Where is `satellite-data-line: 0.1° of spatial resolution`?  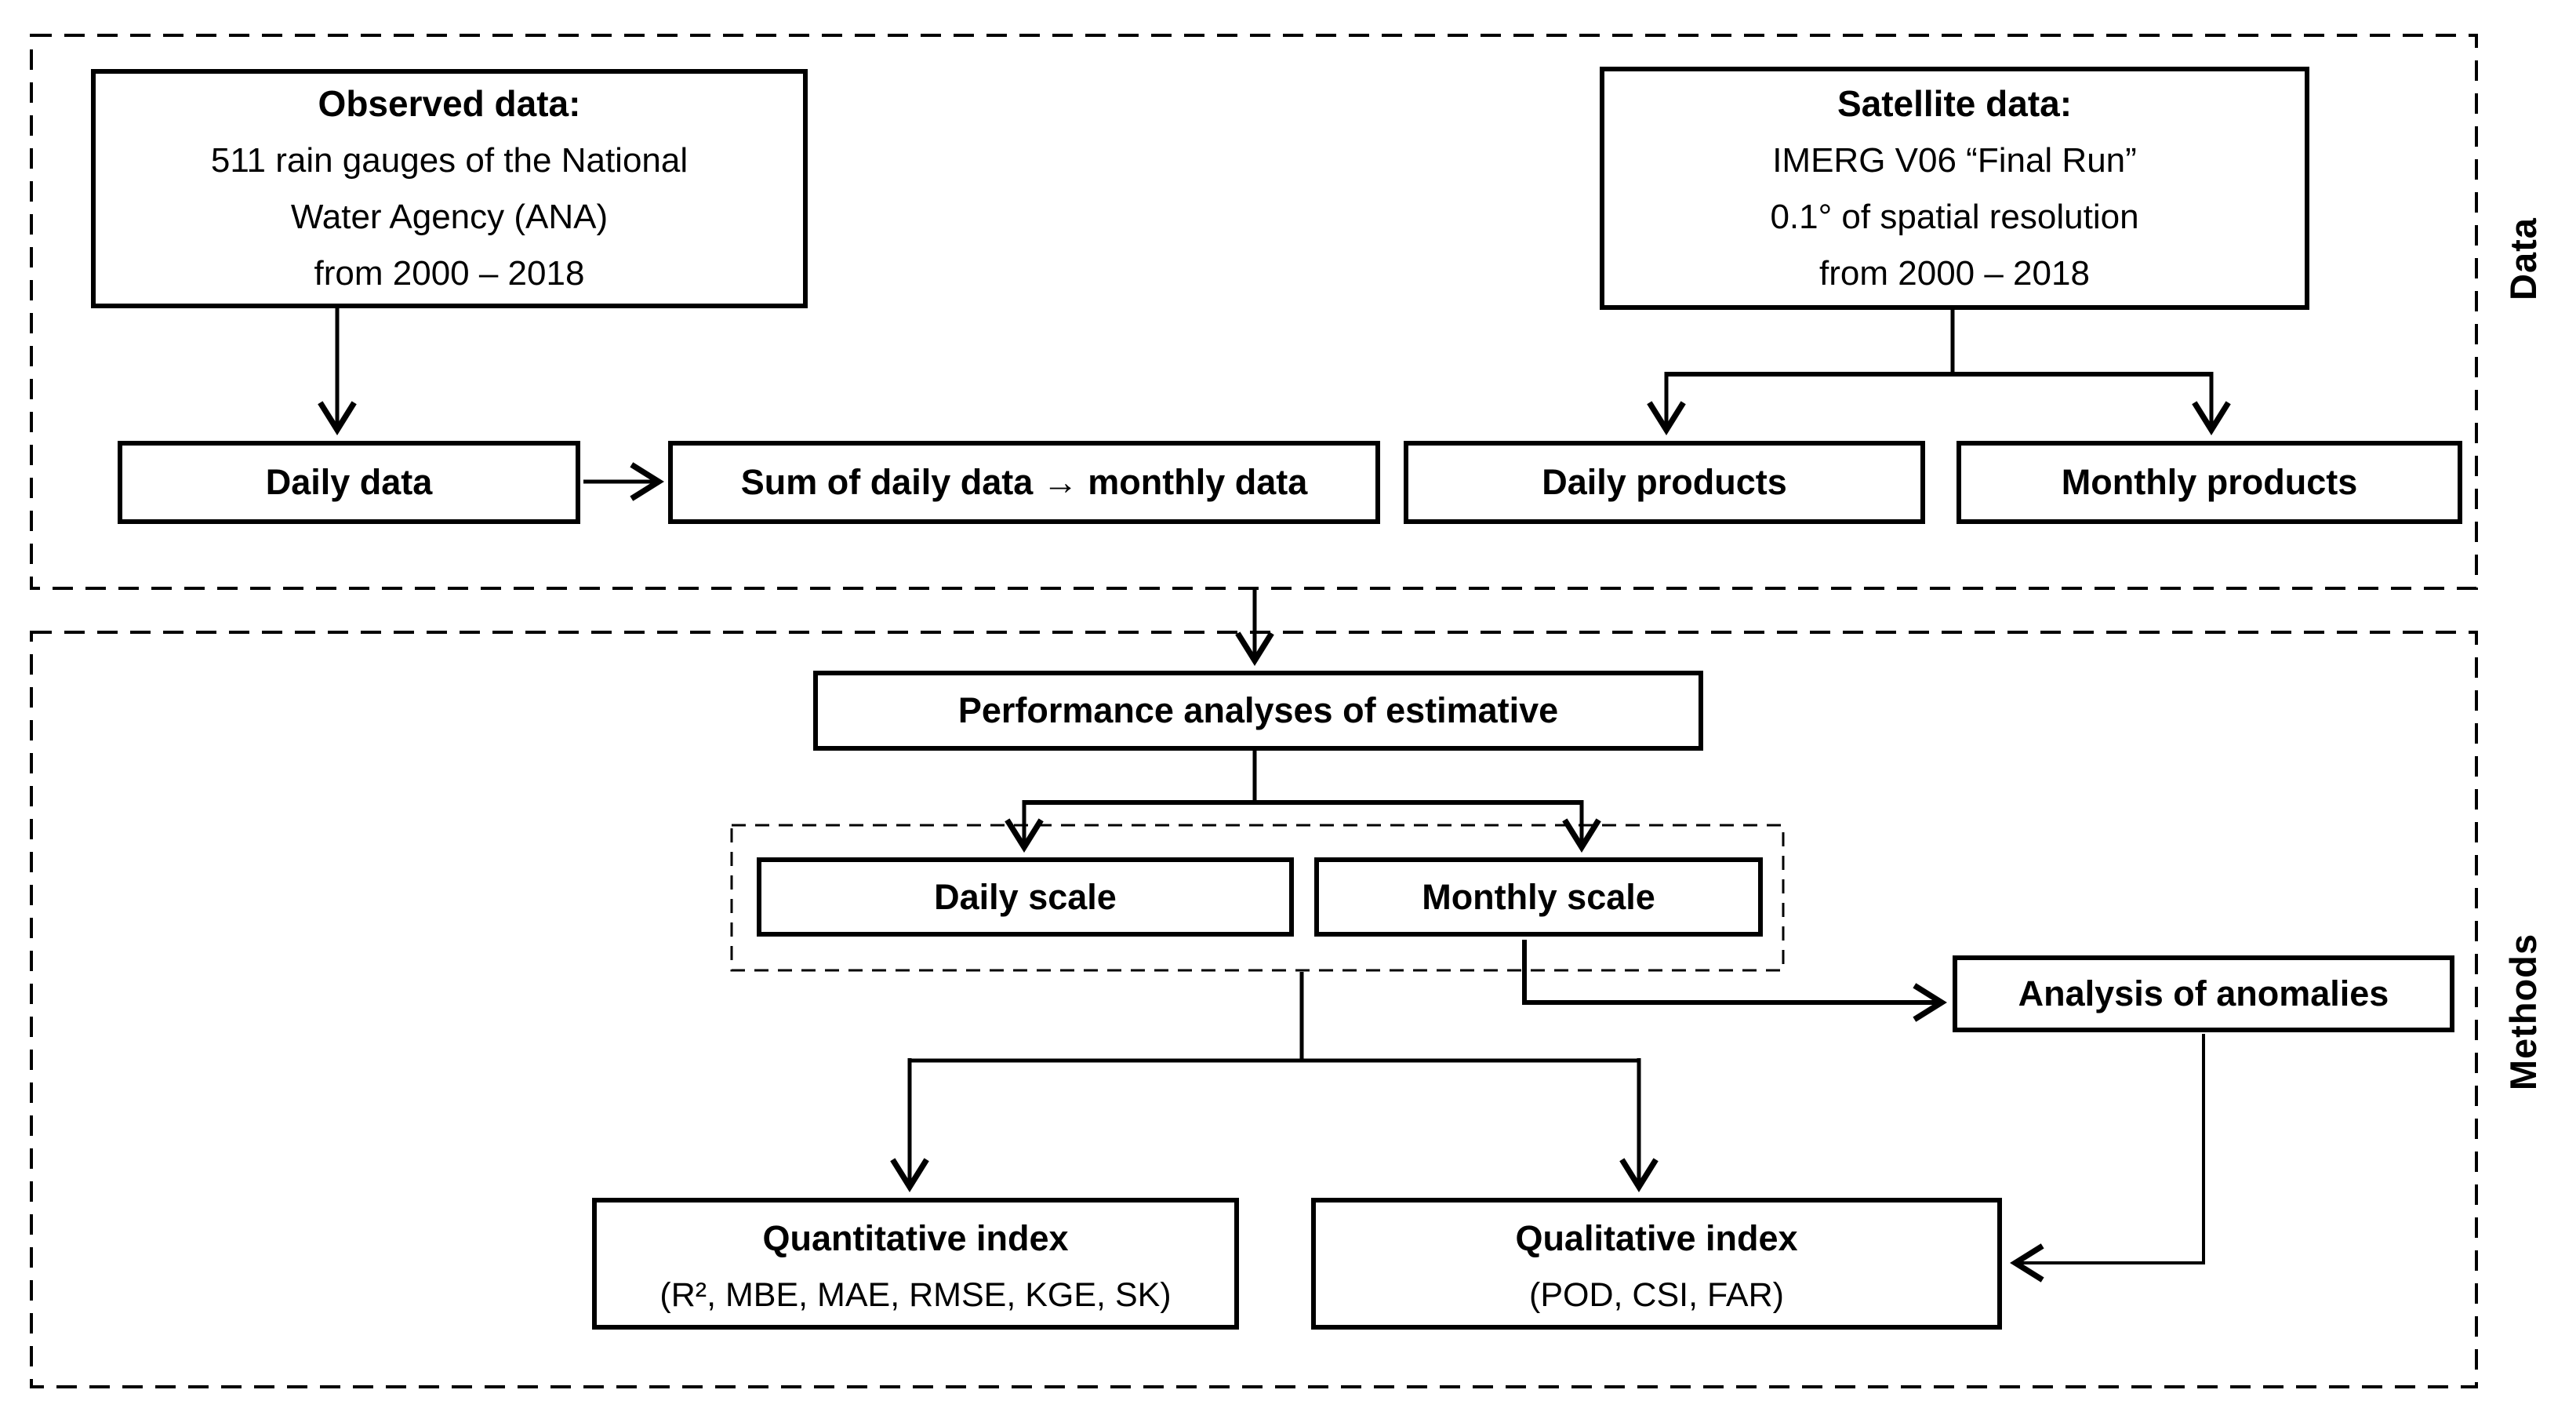
satellite-data-line: 0.1° of spatial resolution is located at coordinates (1954, 216).